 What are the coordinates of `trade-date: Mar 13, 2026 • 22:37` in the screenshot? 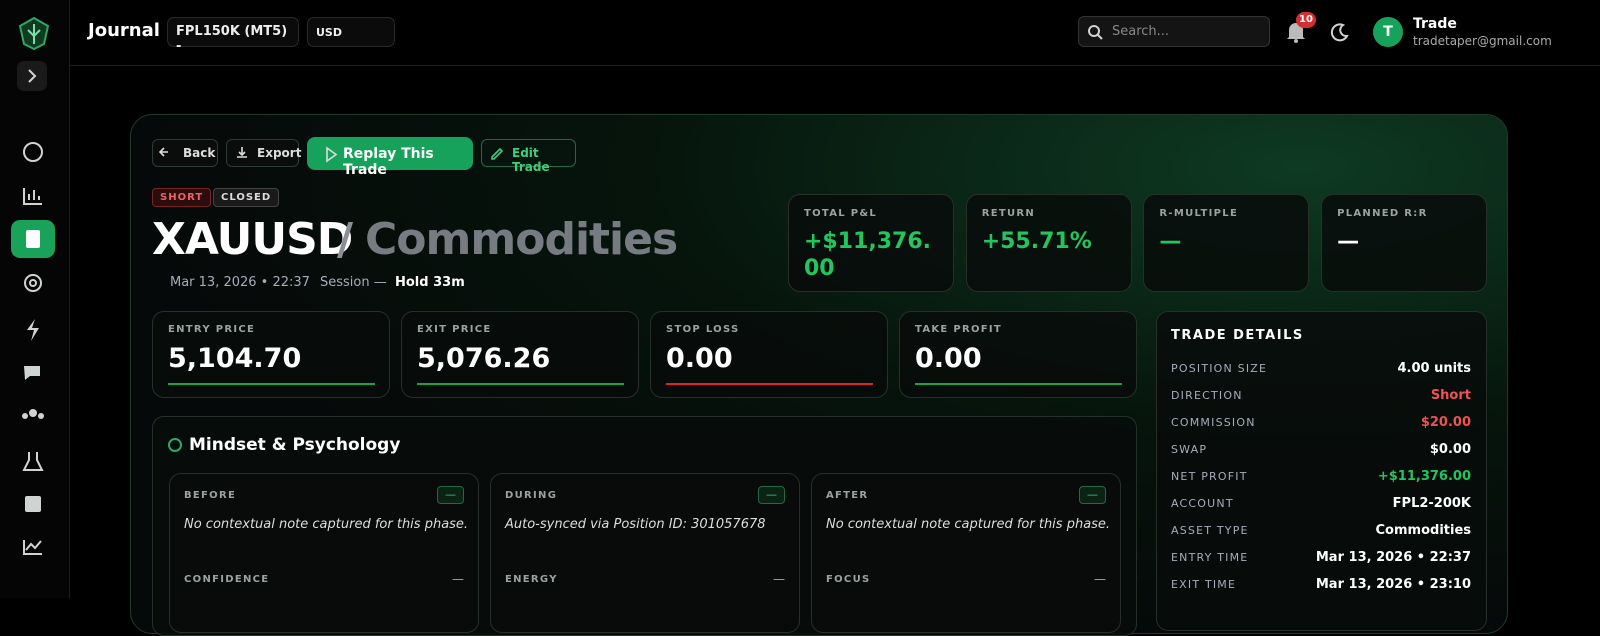 It's located at (240, 282).